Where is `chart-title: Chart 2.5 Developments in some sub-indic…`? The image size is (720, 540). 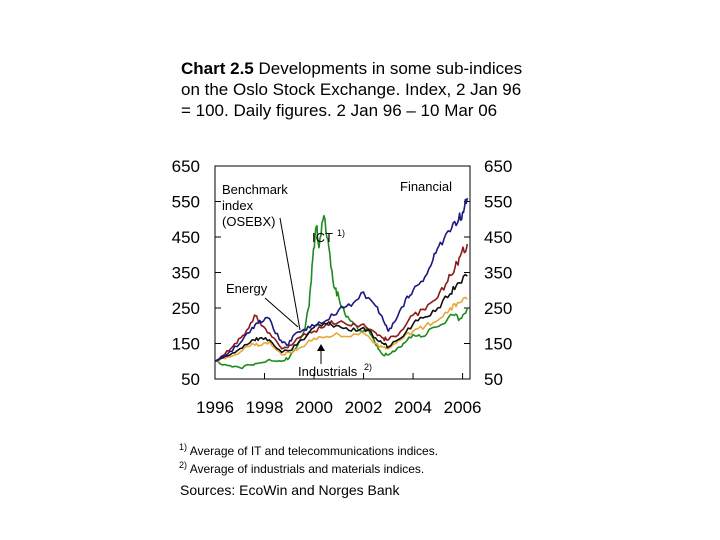 chart-title: Chart 2.5 Developments in some sub-indic… is located at coordinates (356, 89).